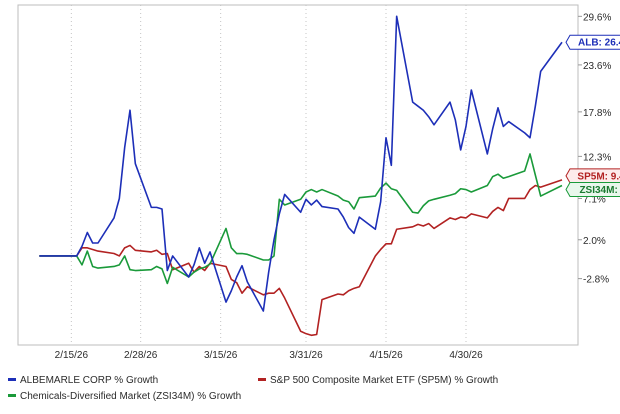 The width and height of the screenshot is (620, 414). What do you see at coordinates (597, 66) in the screenshot?
I see `y-tick-label: 23.6%` at bounding box center [597, 66].